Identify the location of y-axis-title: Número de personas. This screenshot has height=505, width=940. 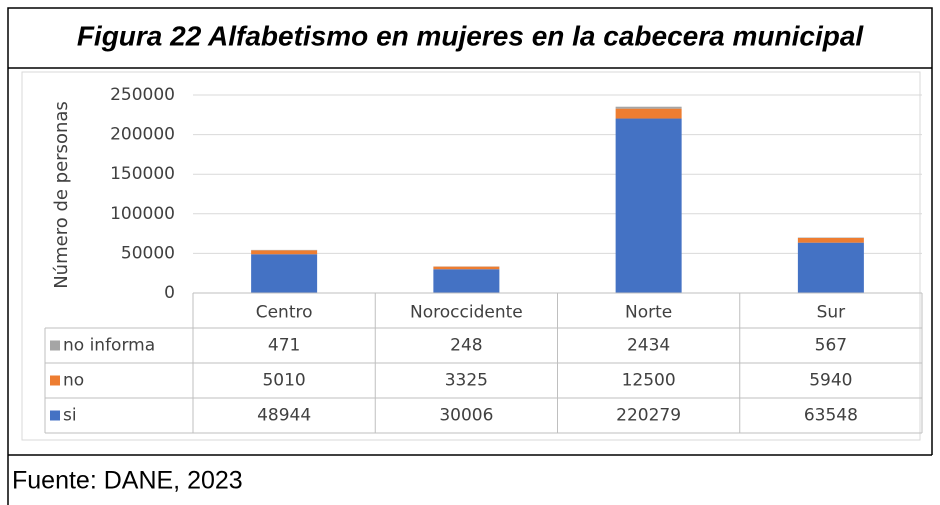
(61, 195).